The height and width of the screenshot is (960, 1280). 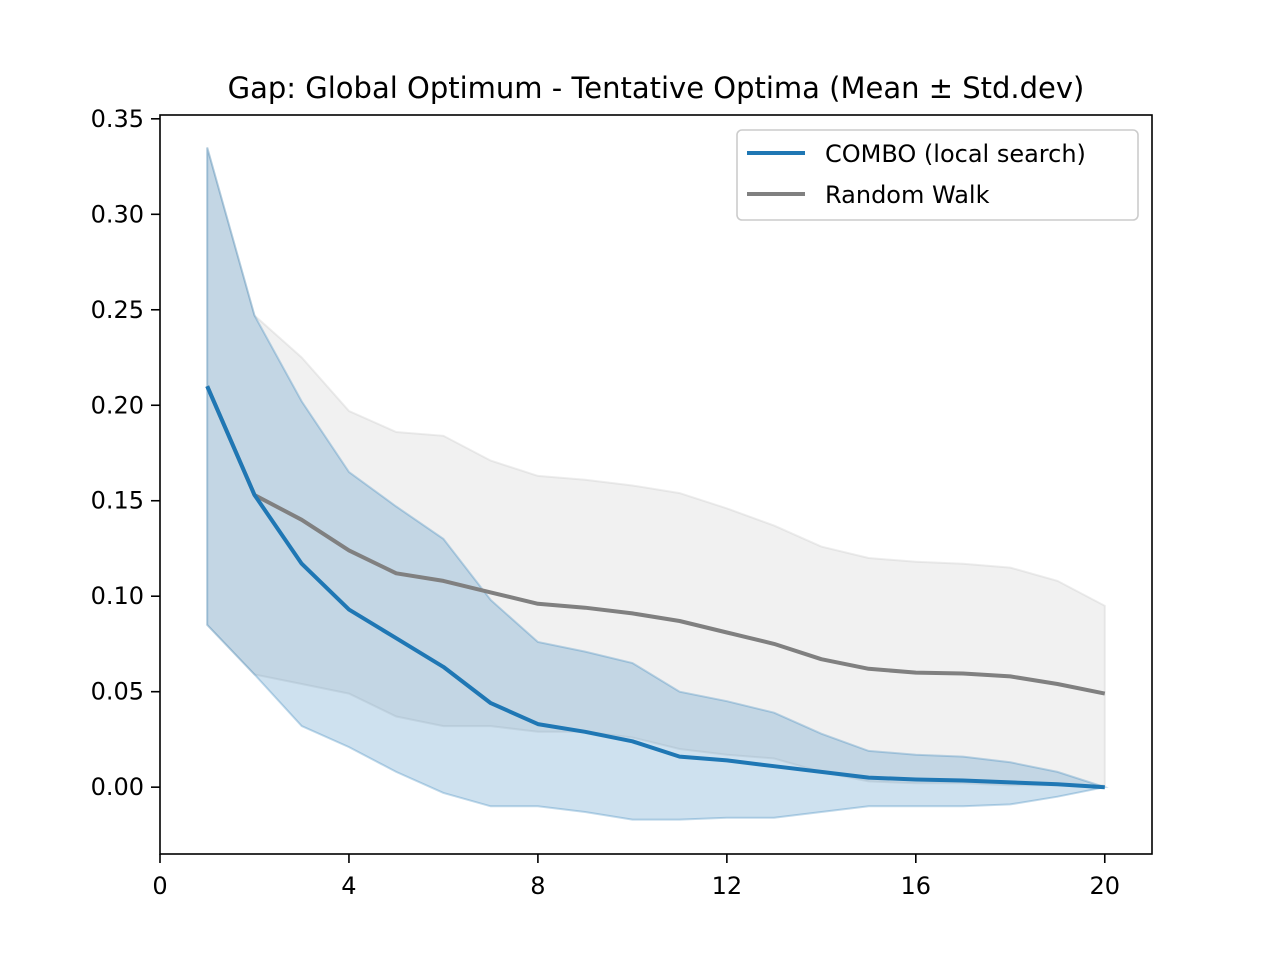 I want to click on y-tick-label: 0.15, so click(x=117, y=501).